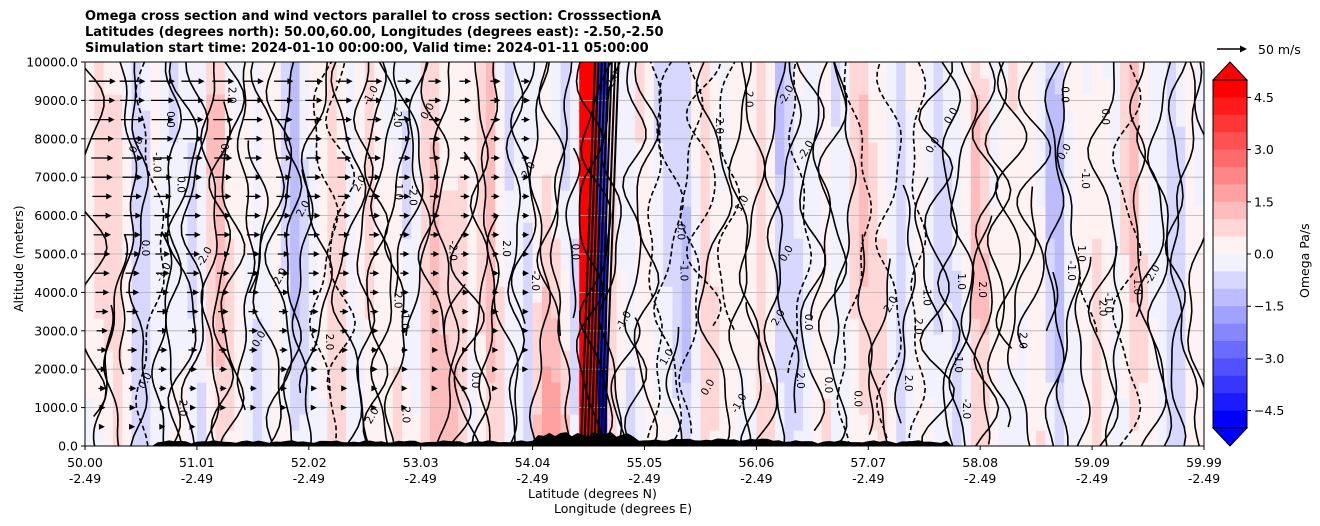  Describe the element at coordinates (532, 478) in the screenshot. I see `x-tick-label-lon: -2.49` at that location.